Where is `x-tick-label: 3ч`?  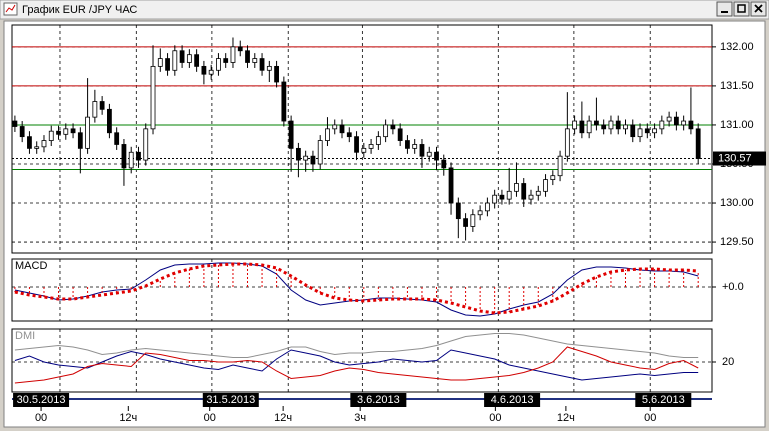
x-tick-label: 3ч is located at coordinates (360, 418).